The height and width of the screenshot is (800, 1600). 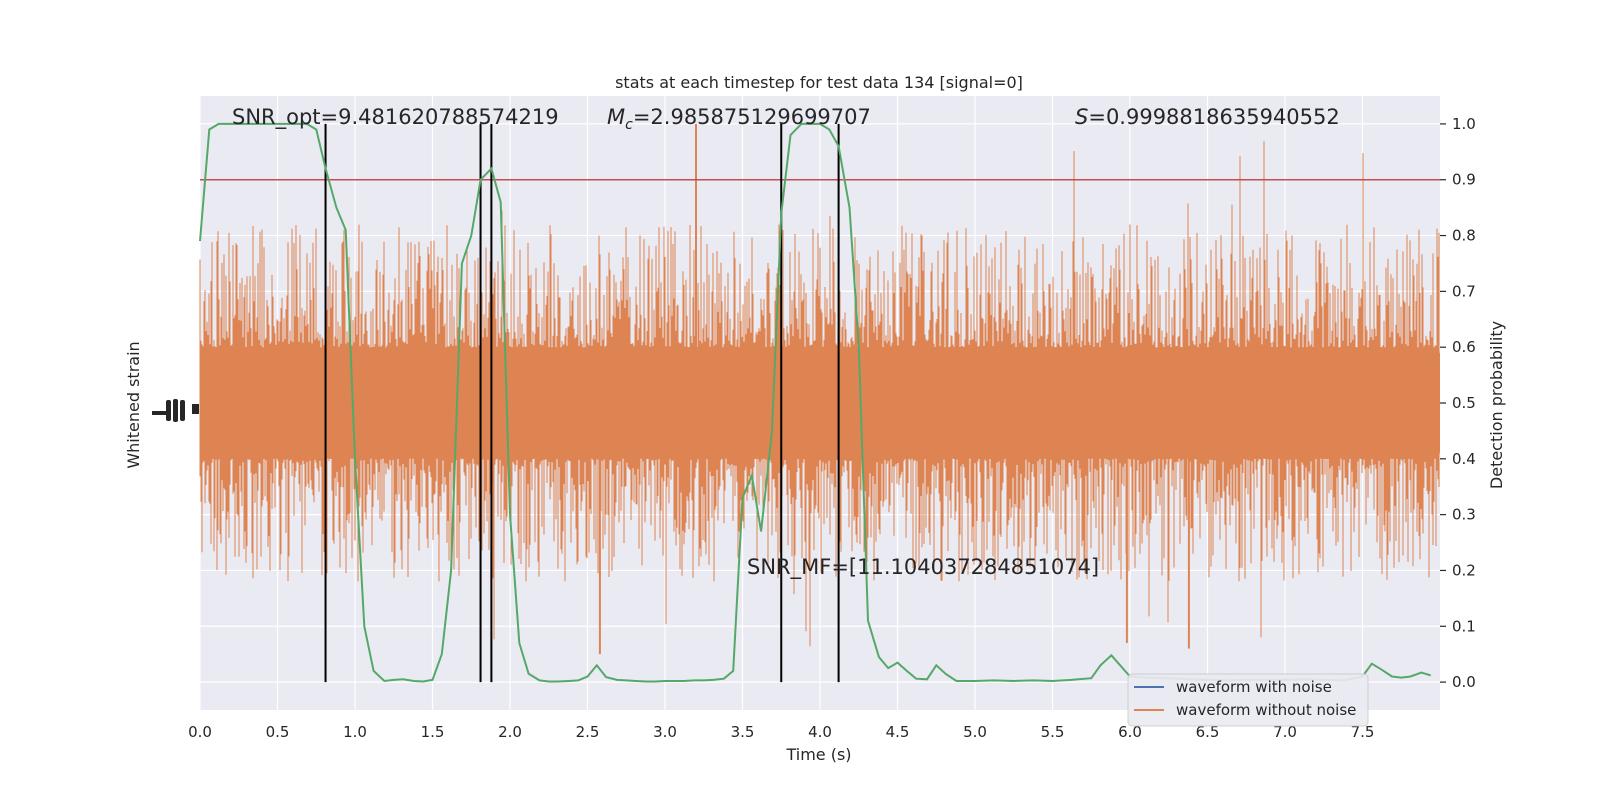 What do you see at coordinates (1464, 403) in the screenshot?
I see `y-tick-label: 0.5` at bounding box center [1464, 403].